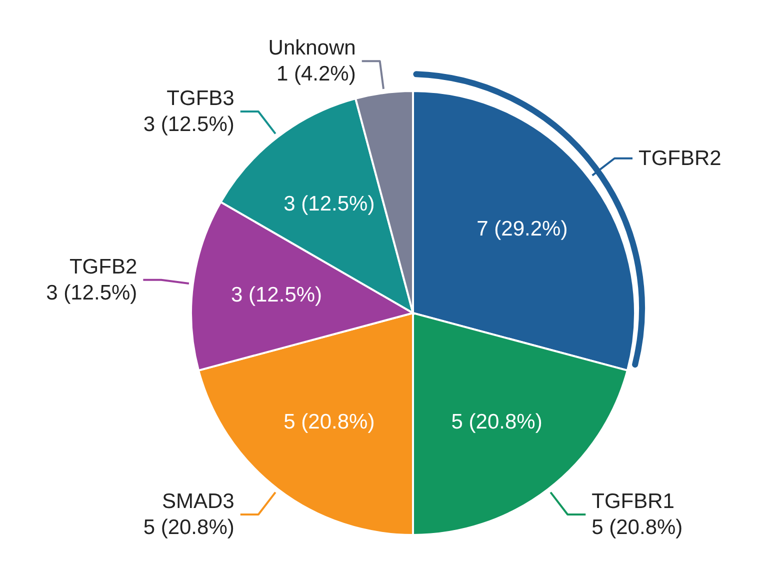 This screenshot has height=561, width=765. I want to click on slice-label: TGFBR1 5 (20.8%), so click(637, 515).